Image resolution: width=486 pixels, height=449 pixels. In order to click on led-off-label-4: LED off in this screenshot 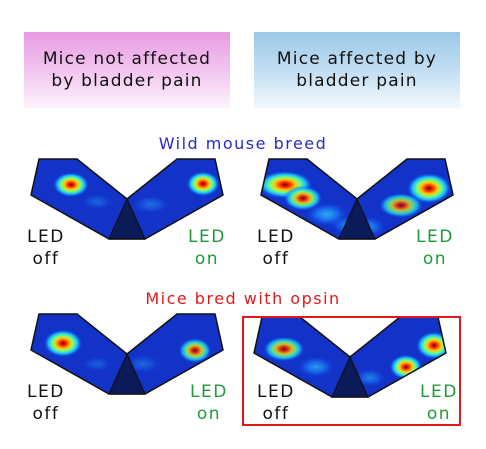, I will do `click(276, 403)`.